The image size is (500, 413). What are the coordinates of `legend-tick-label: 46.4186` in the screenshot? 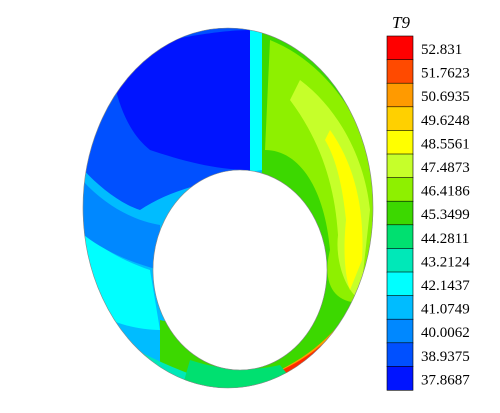 It's located at (445, 192).